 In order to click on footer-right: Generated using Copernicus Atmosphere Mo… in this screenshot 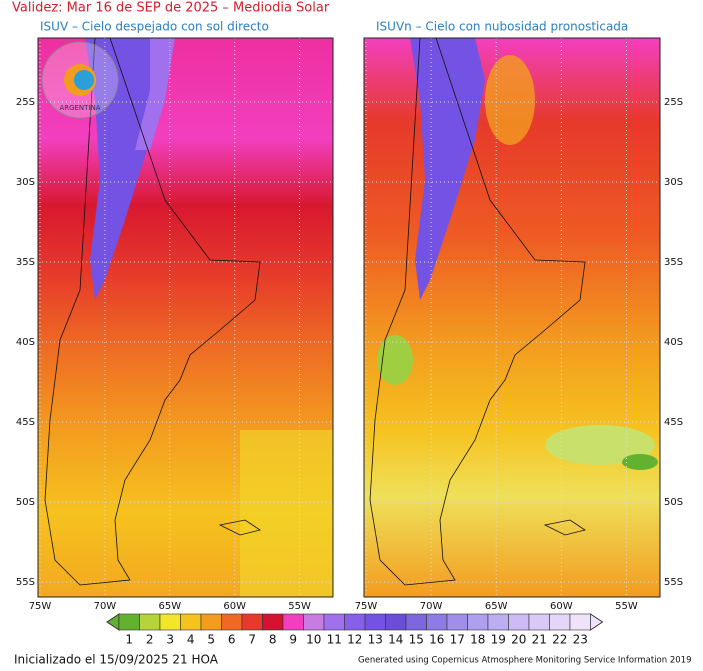, I will do `click(524, 661)`.